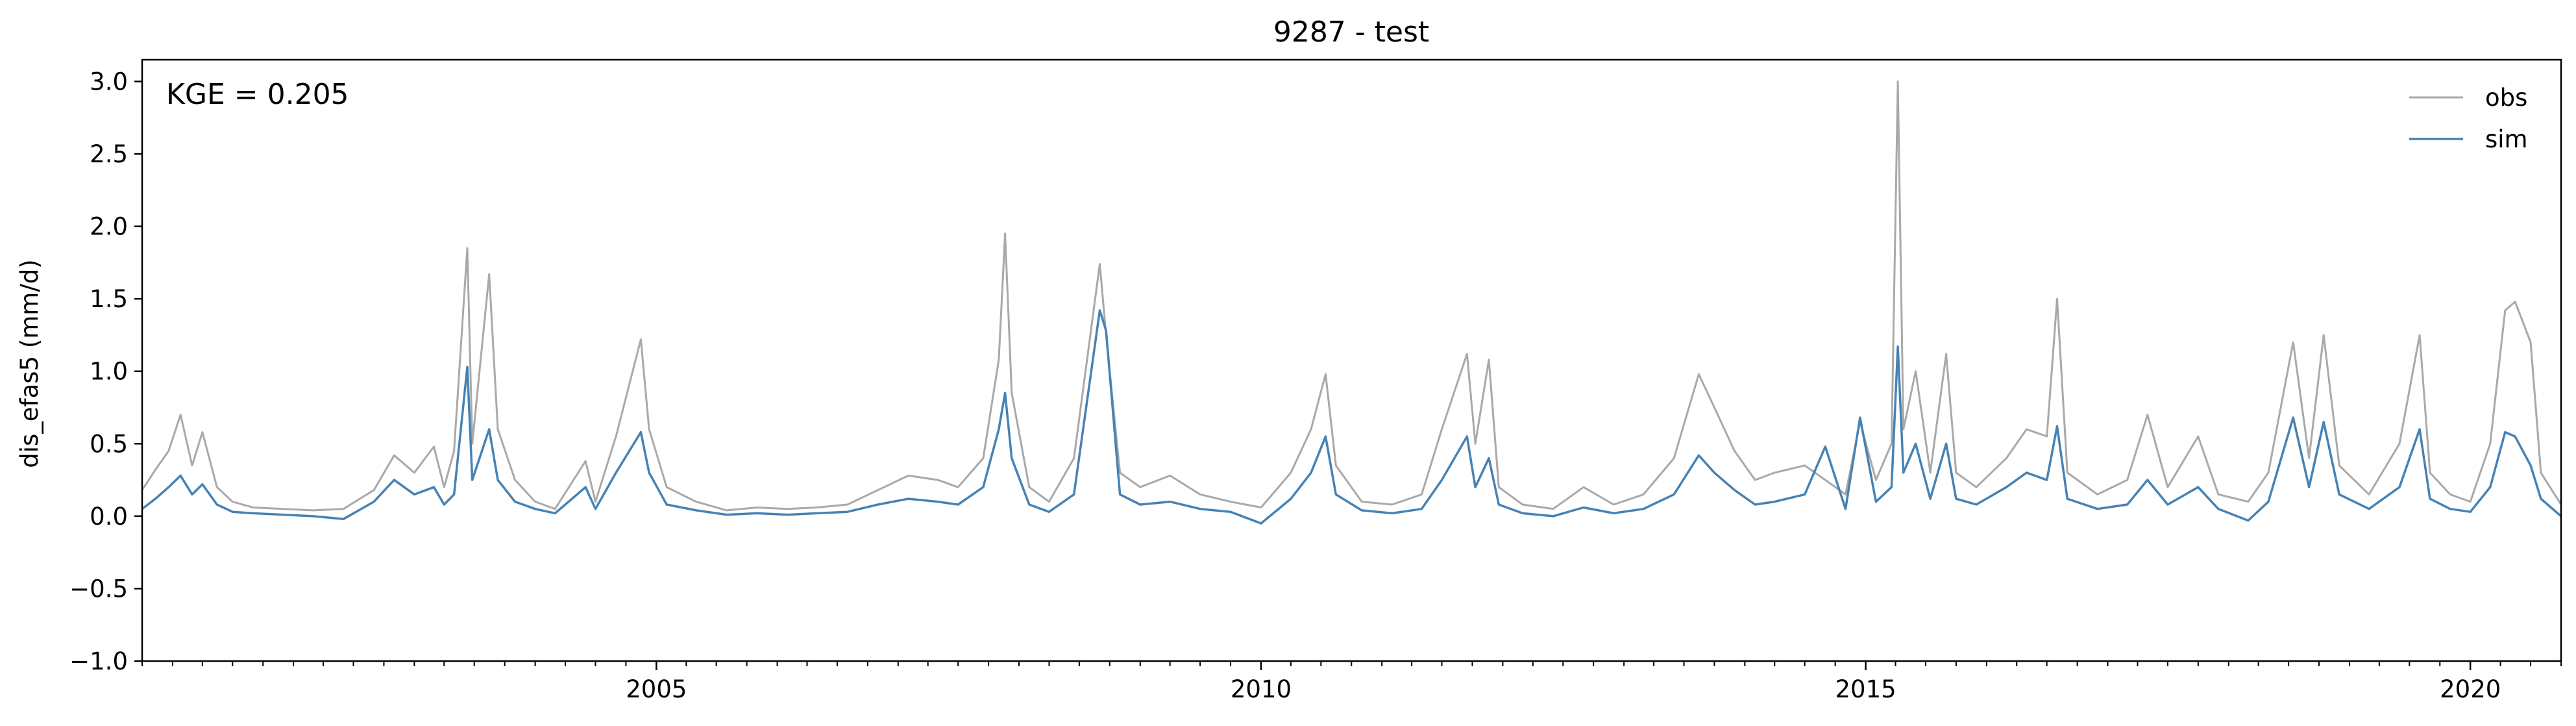 This screenshot has width=2576, height=726. Describe the element at coordinates (98, 589) in the screenshot. I see `y-tick-label: −0.5` at that location.